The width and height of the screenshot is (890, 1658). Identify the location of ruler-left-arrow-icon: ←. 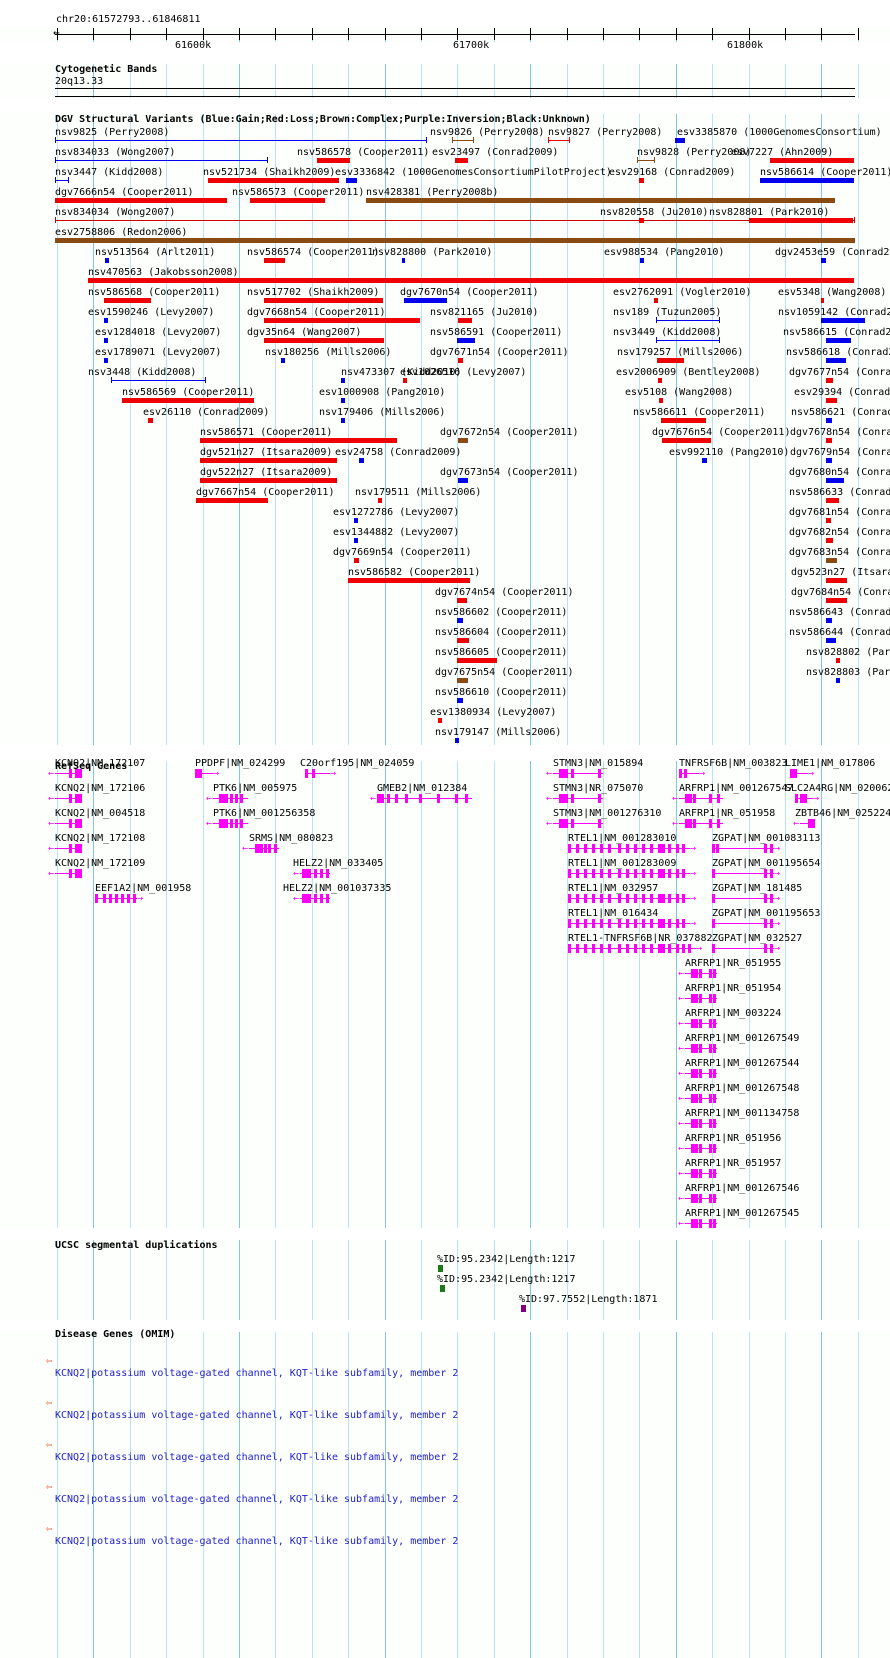
(56, 32).